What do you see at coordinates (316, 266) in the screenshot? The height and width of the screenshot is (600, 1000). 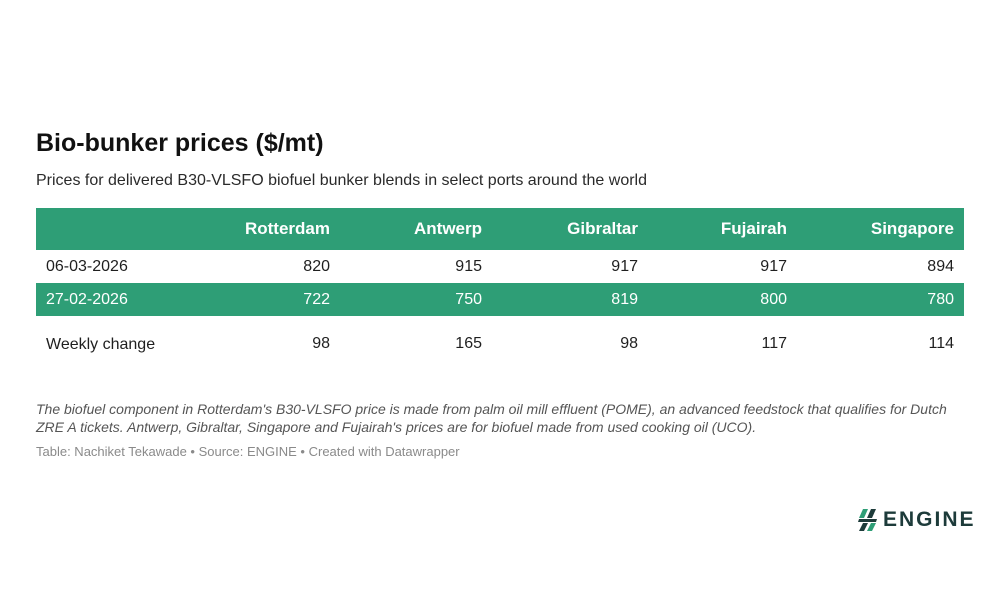 I see `table-cell: 820` at bounding box center [316, 266].